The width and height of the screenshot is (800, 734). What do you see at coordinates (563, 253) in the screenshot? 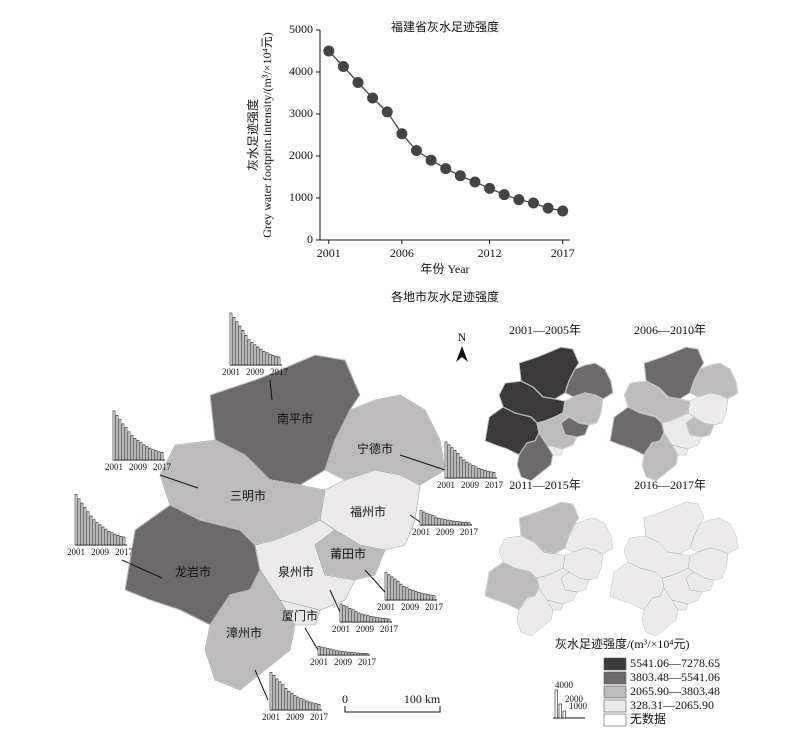
I see `x-tick-label: 2017` at bounding box center [563, 253].